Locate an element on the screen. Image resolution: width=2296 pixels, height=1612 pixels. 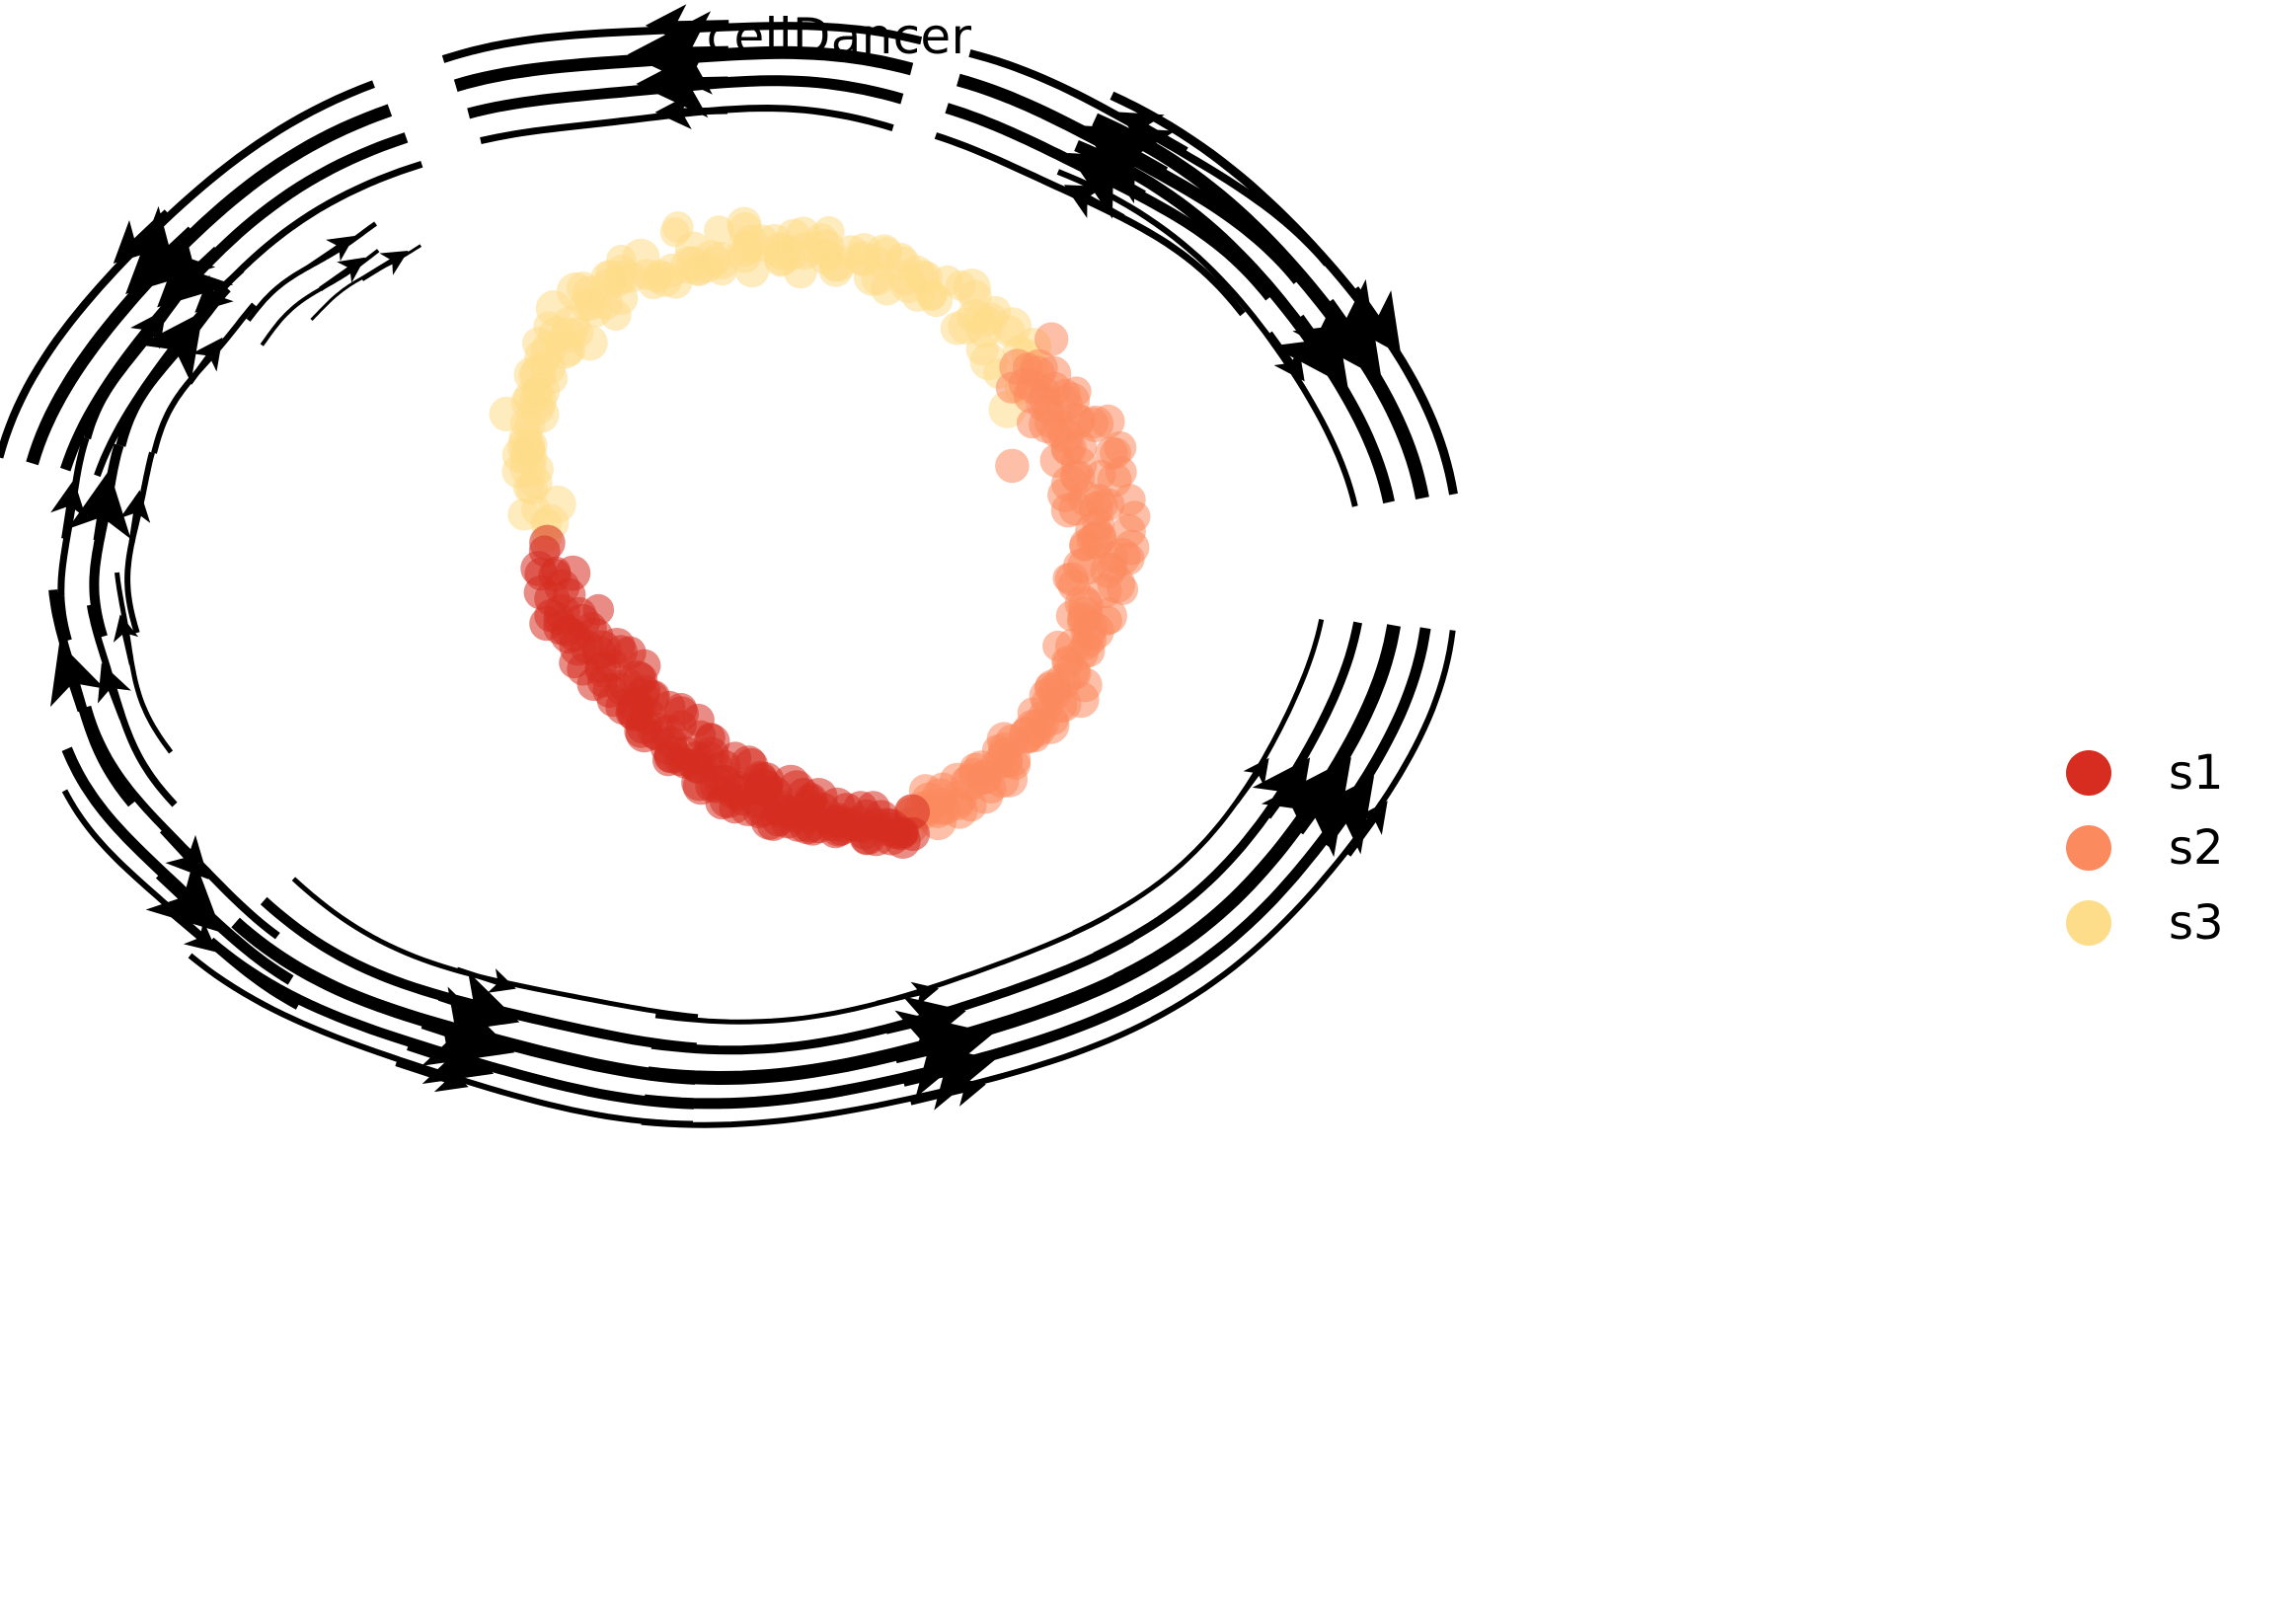
point-group-s3 is located at coordinates (770, 380).